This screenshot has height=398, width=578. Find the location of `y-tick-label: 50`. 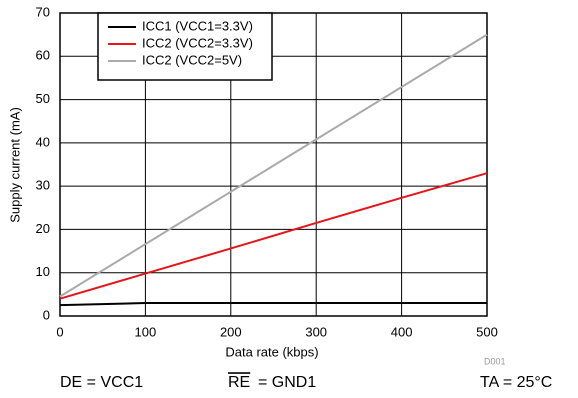

y-tick-label: 50 is located at coordinates (43, 98).